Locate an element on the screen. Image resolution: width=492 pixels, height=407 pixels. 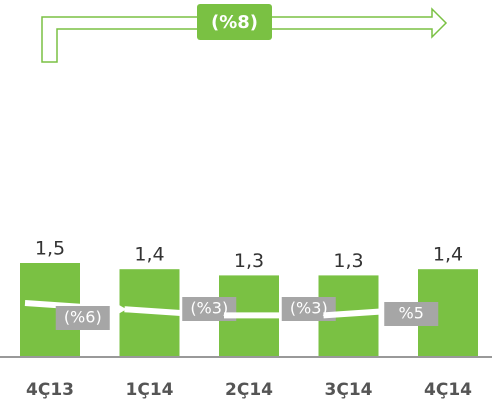
value-label: 1,5 is located at coordinates (50, 249).